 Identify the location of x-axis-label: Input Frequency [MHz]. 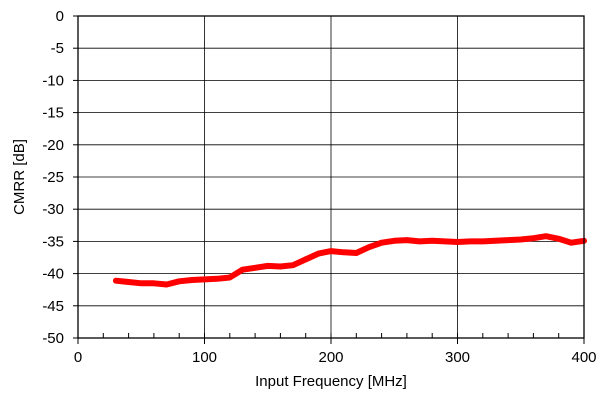
(331, 381).